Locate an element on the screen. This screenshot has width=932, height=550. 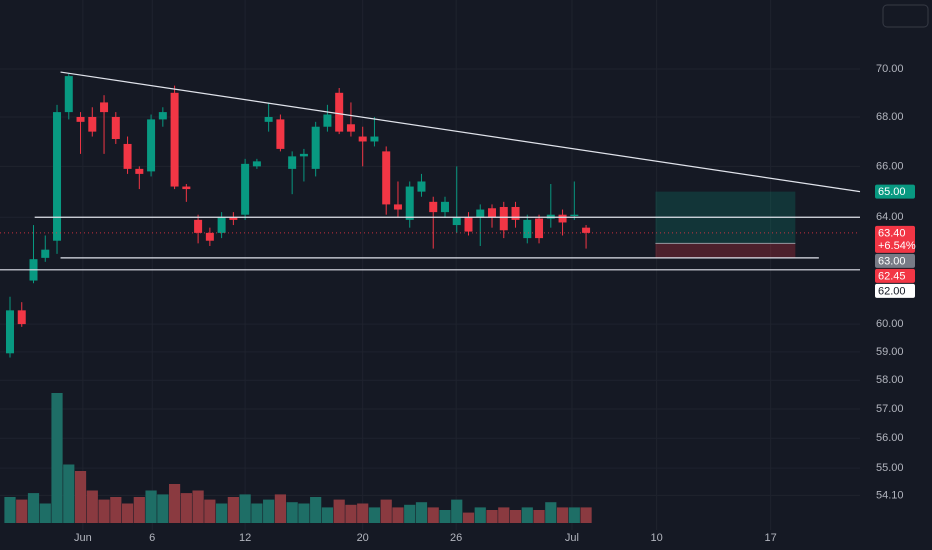
y-tick-label: 66.00 is located at coordinates (890, 166).